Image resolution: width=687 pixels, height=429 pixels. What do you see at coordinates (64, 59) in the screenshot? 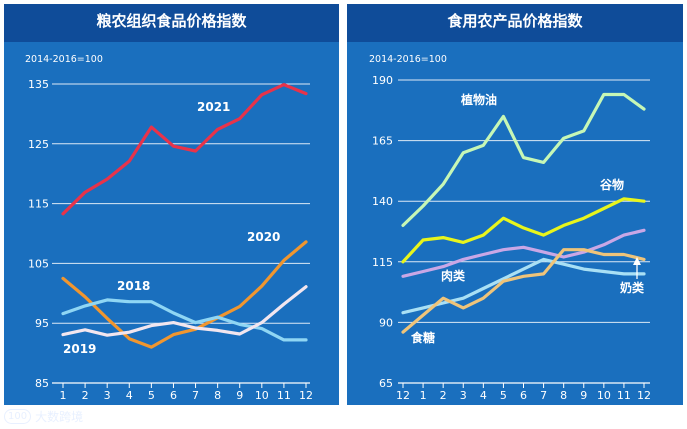
I see `left-base-note: 2014-2016=100` at bounding box center [64, 59].